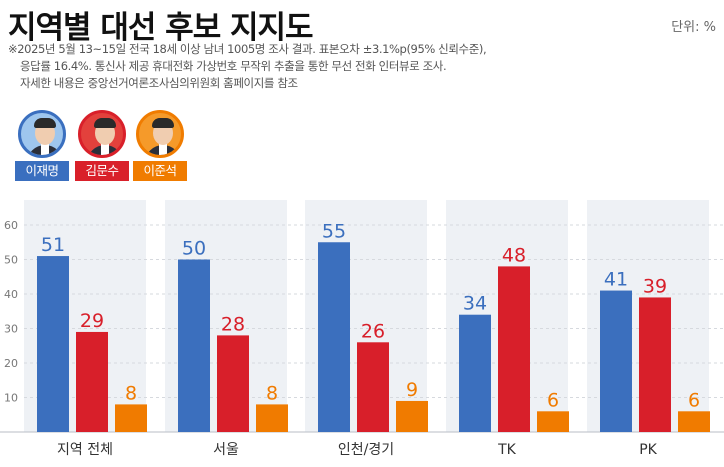  What do you see at coordinates (655, 286) in the screenshot?
I see `data-label-5-2: 39` at bounding box center [655, 286].